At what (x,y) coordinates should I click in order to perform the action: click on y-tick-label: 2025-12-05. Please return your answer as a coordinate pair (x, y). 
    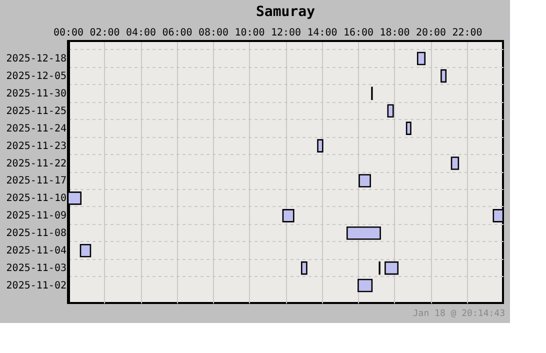
    Looking at the image, I should click on (36, 76).